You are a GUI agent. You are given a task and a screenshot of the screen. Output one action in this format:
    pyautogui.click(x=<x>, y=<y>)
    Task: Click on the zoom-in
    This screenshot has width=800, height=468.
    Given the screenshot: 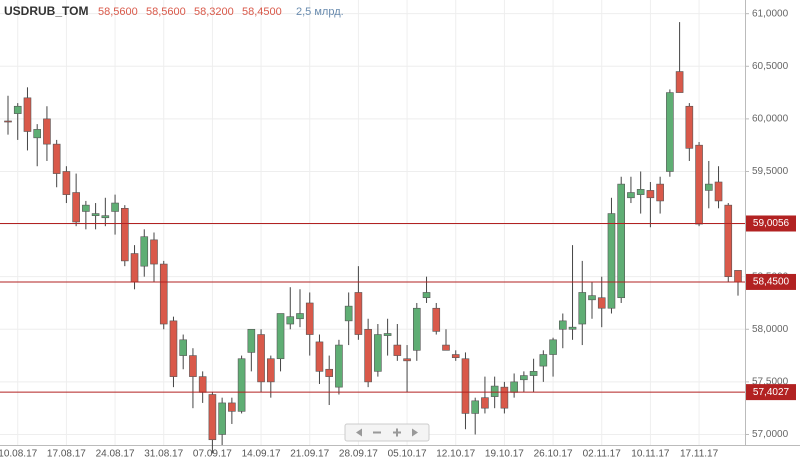 What is the action you would take?
    pyautogui.click(x=397, y=432)
    